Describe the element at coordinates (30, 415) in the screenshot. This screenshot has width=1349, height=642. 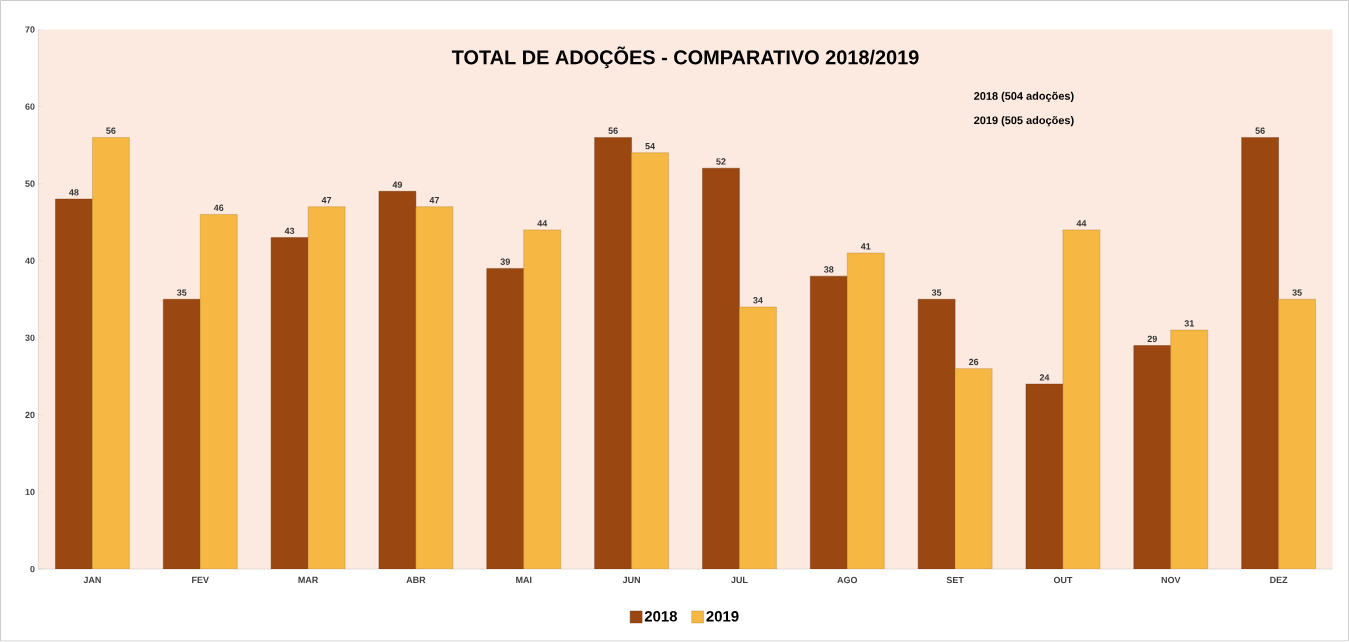
I see `y-tick-label: 20` at that location.